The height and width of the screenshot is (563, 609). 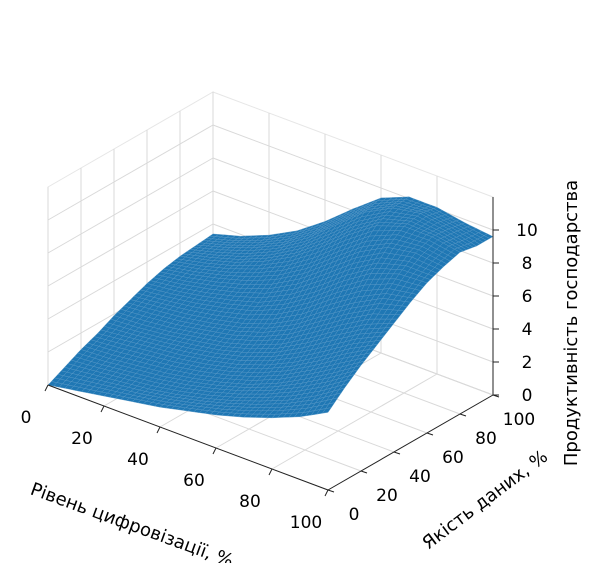 I want to click on y-axis-label: Якість даних, %, so click(x=484, y=500).